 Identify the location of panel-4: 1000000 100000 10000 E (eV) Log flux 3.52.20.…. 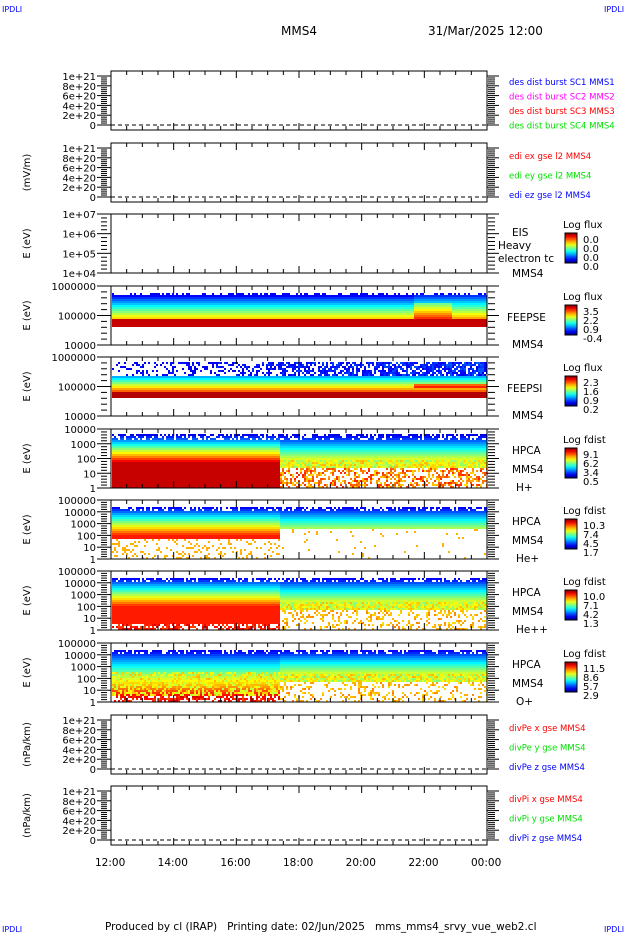
(312, 317).